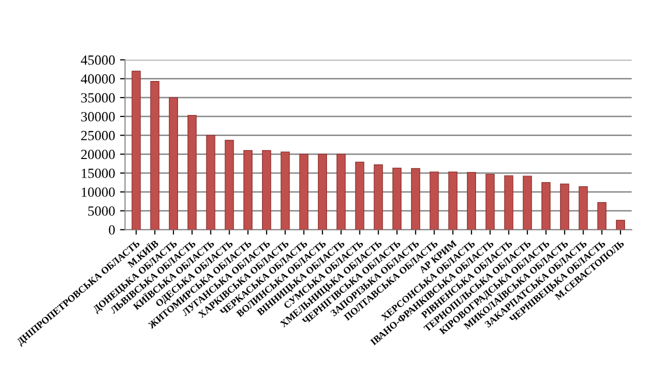 The height and width of the screenshot is (386, 658). Describe the element at coordinates (98, 135) in the screenshot. I see `y-tick-label: 25000` at that location.